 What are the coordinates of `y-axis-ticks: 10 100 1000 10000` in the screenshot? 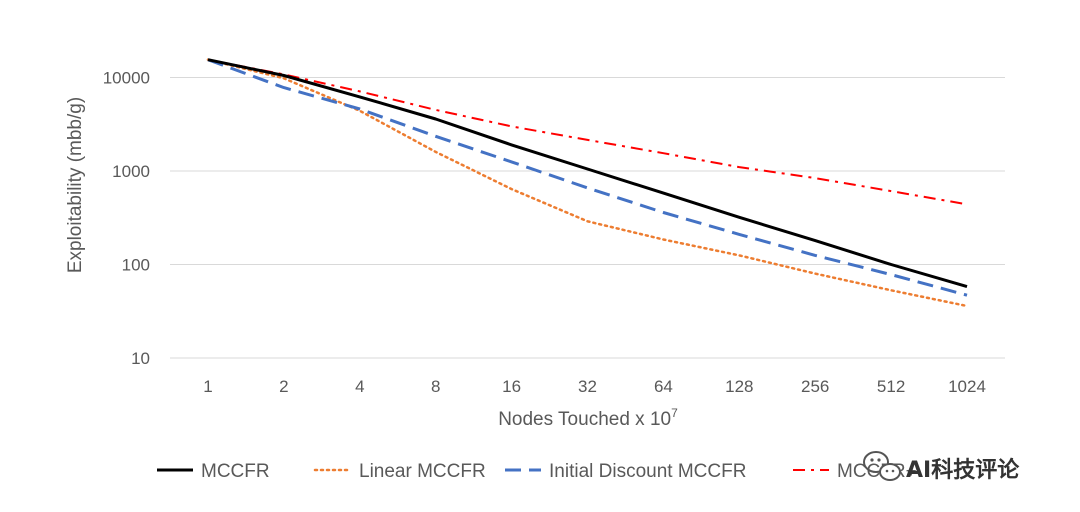 It's located at (126, 219).